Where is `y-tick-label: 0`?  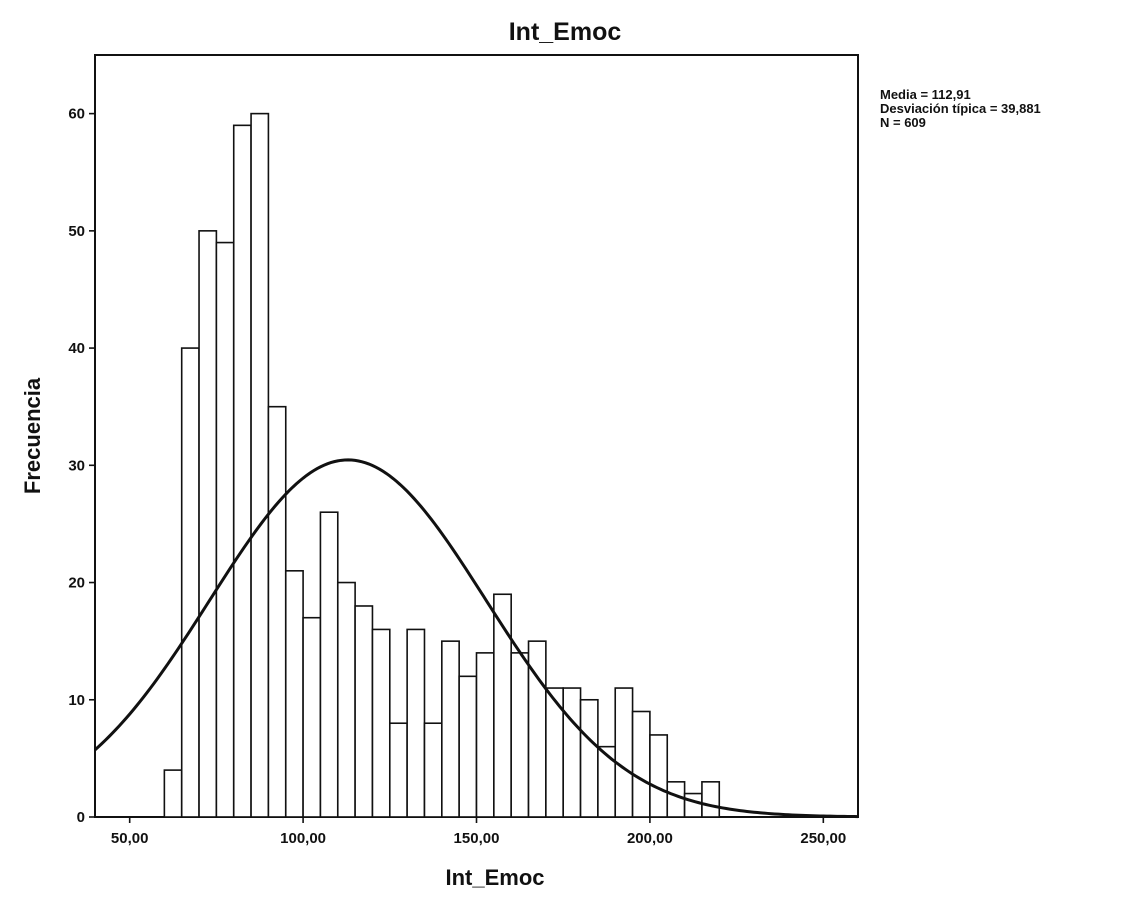 y-tick-label: 0 is located at coordinates (81, 817).